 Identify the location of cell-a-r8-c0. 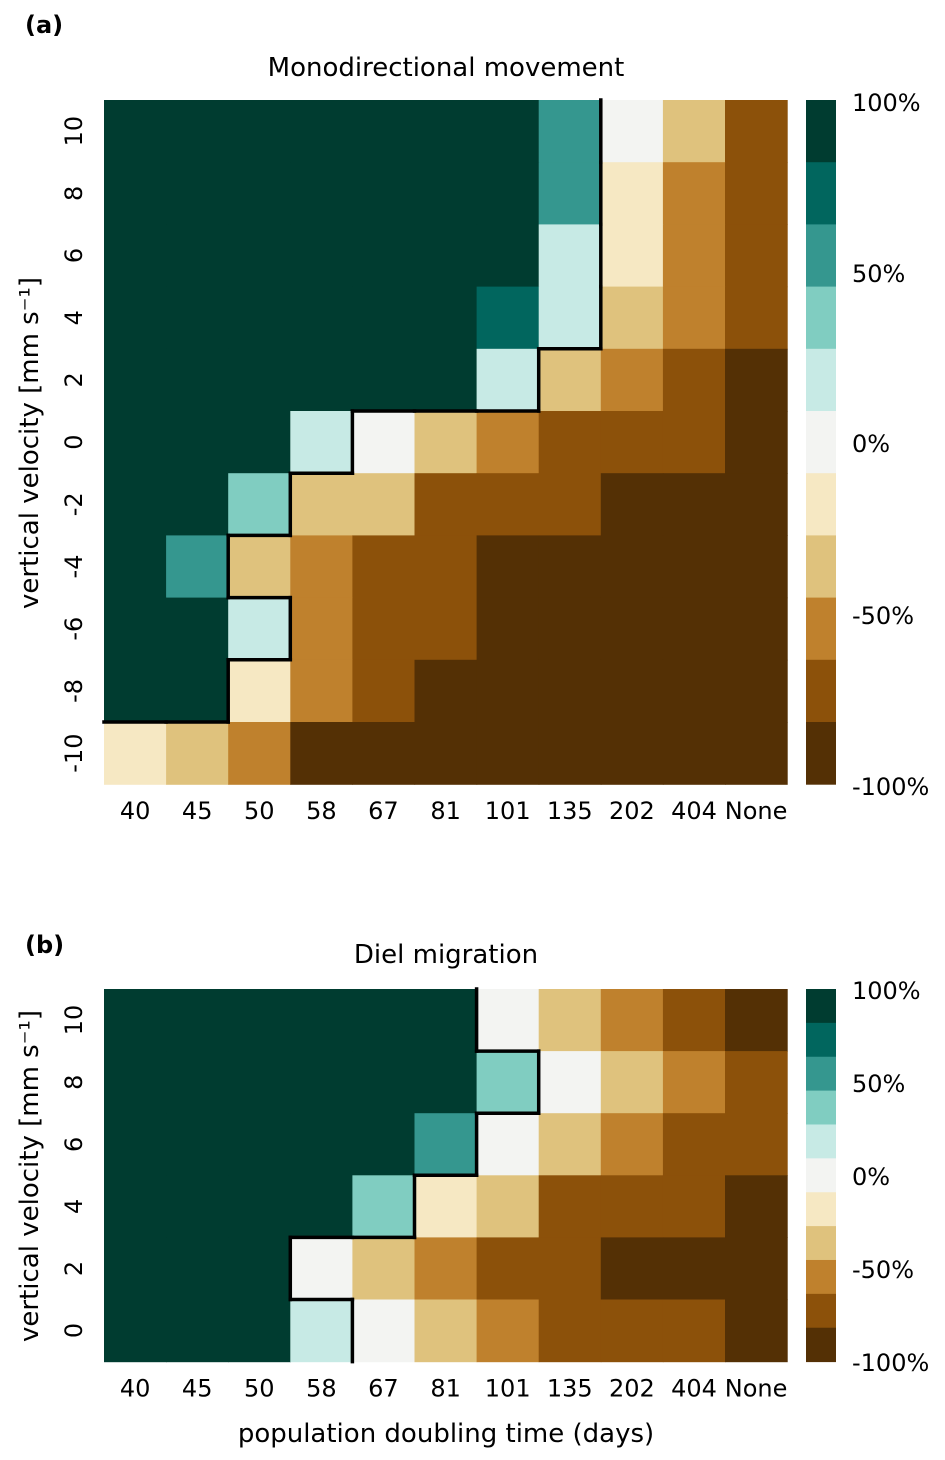
(135, 629).